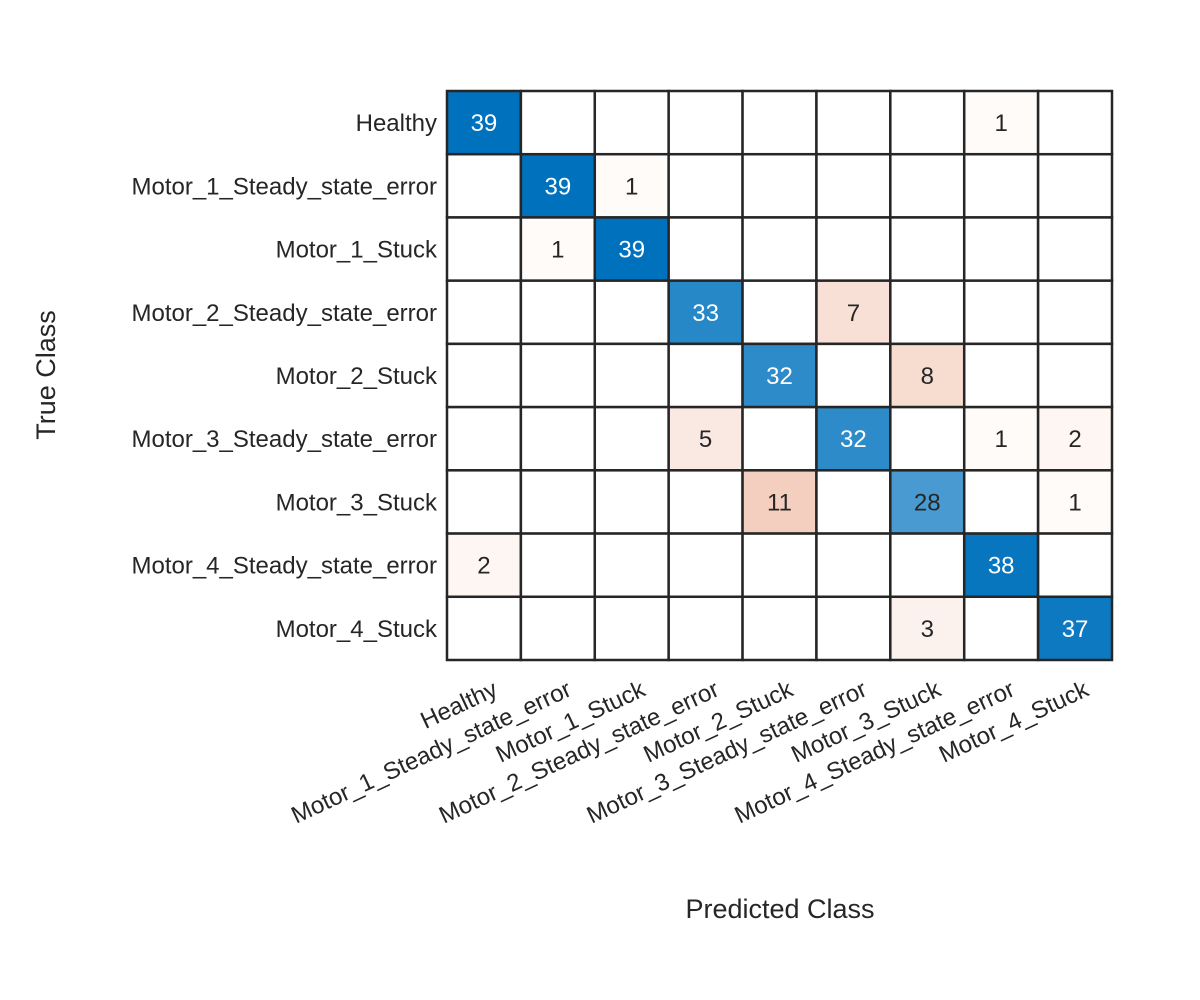 This screenshot has width=1200, height=1000. Describe the element at coordinates (705, 439) in the screenshot. I see `cell-value: 5` at that location.